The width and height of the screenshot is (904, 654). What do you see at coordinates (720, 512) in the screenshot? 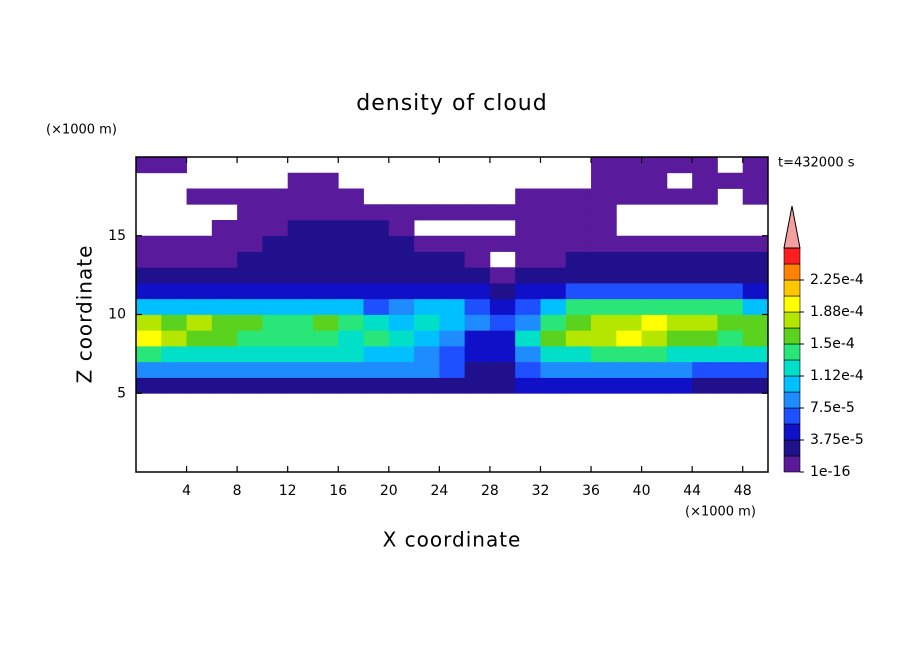
I see `x-unit: (×1000 m)` at bounding box center [720, 512].